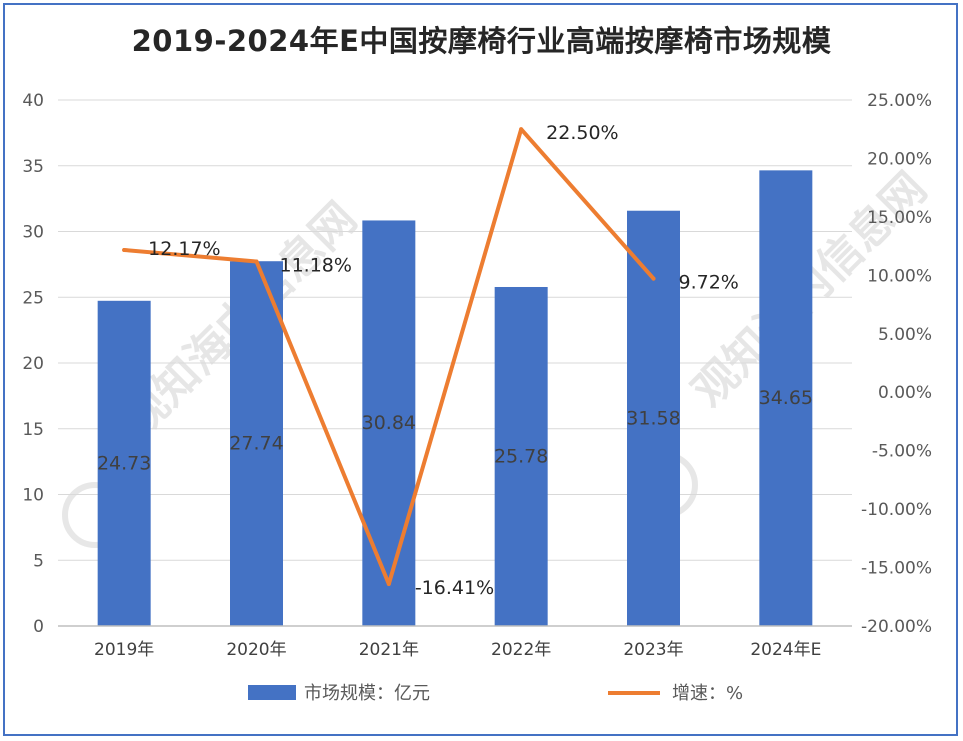  Describe the element at coordinates (899, 276) in the screenshot. I see `right-axis-tick-label: 10.00%` at that location.